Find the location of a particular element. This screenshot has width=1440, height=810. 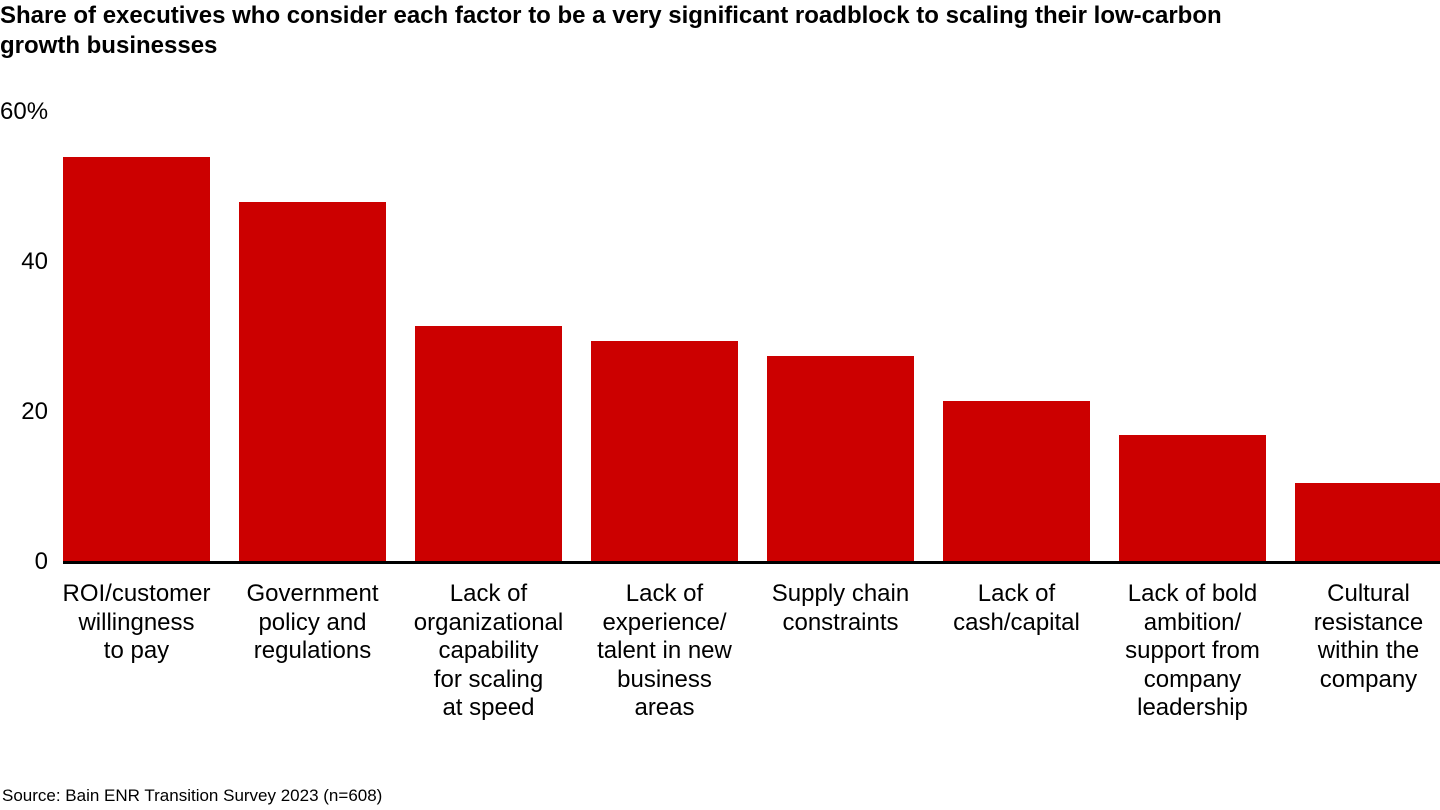

y-axis-tick-label: 60% is located at coordinates (24, 111).